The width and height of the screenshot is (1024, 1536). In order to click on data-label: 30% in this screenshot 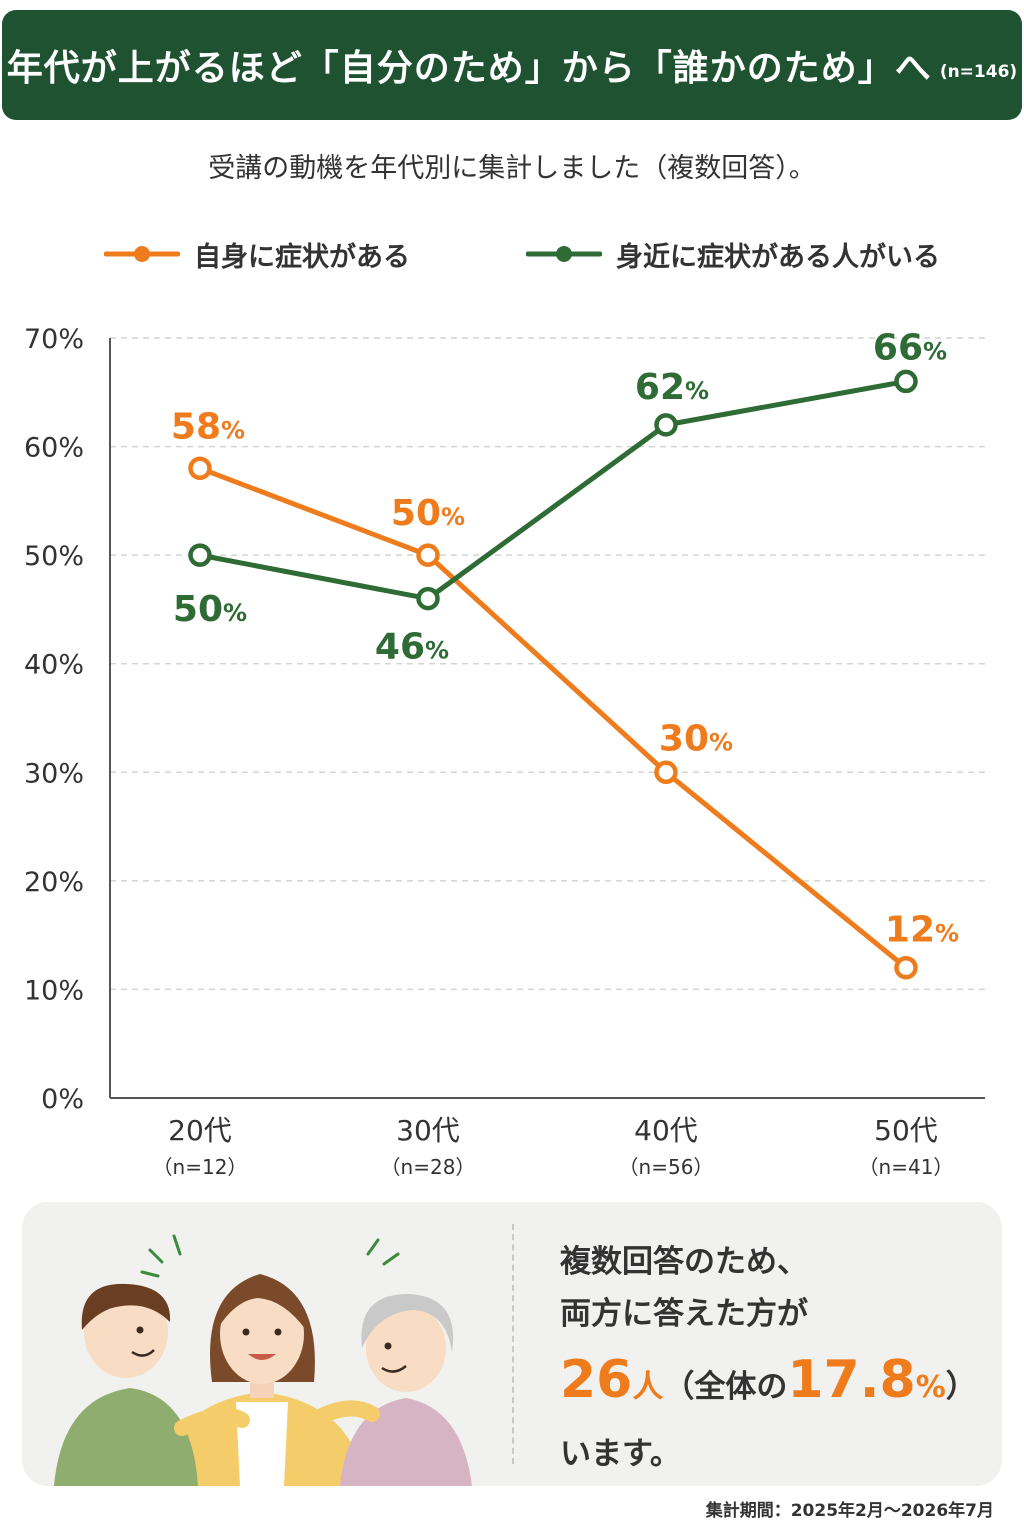, I will do `click(696, 738)`.